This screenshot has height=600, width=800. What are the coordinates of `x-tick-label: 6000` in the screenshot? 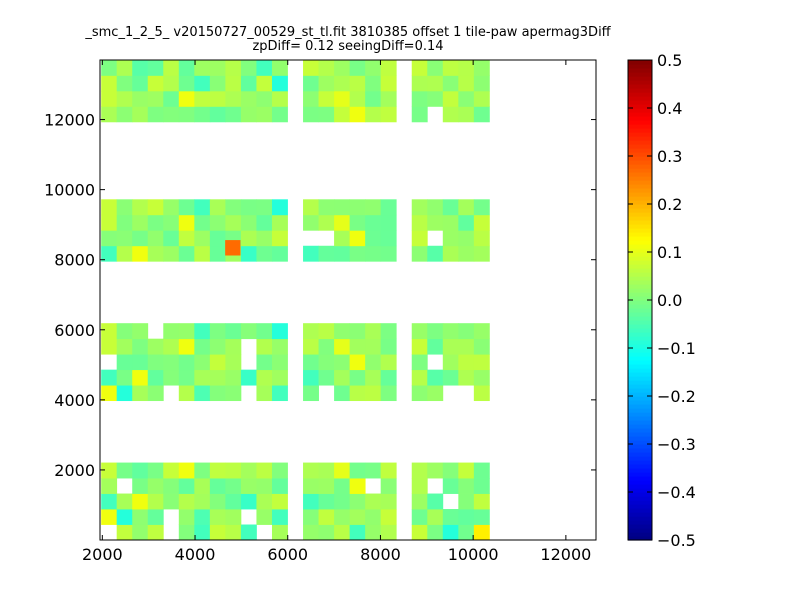 It's located at (287, 554).